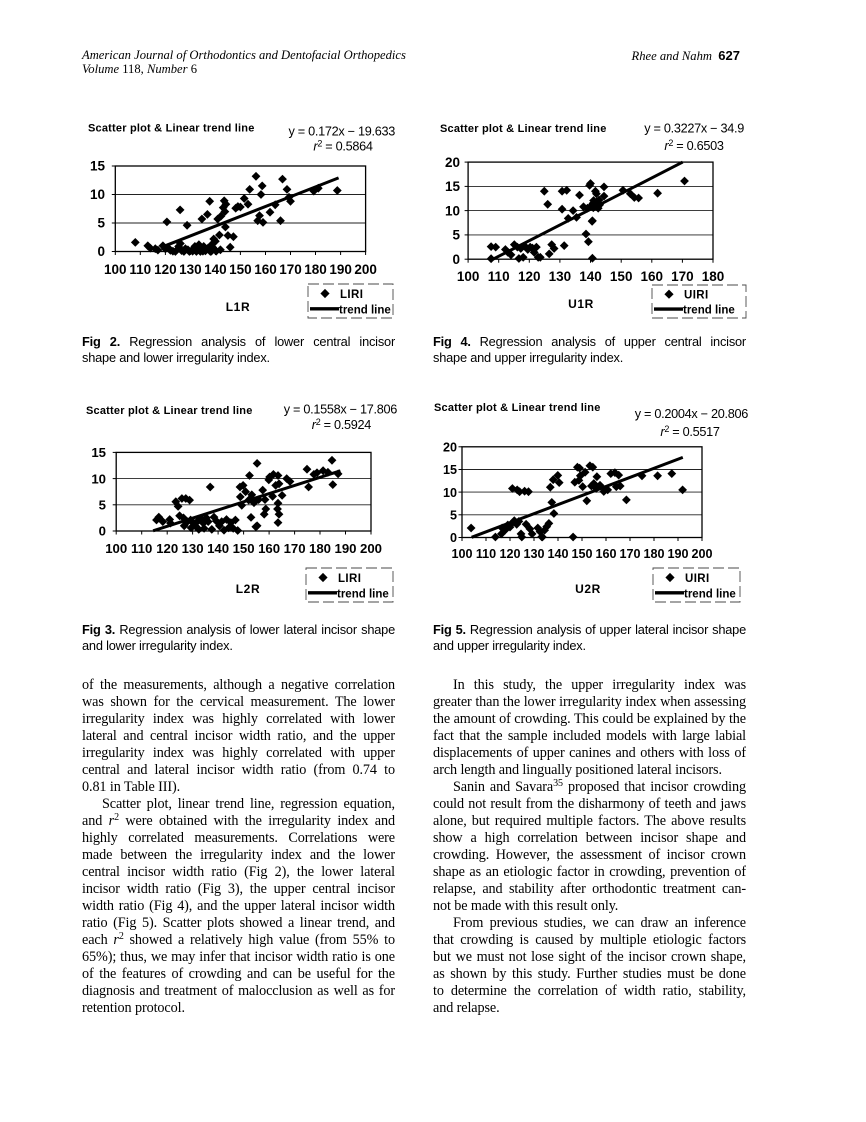  Describe the element at coordinates (581, 304) in the screenshot. I see `svg-text: U1R` at that location.